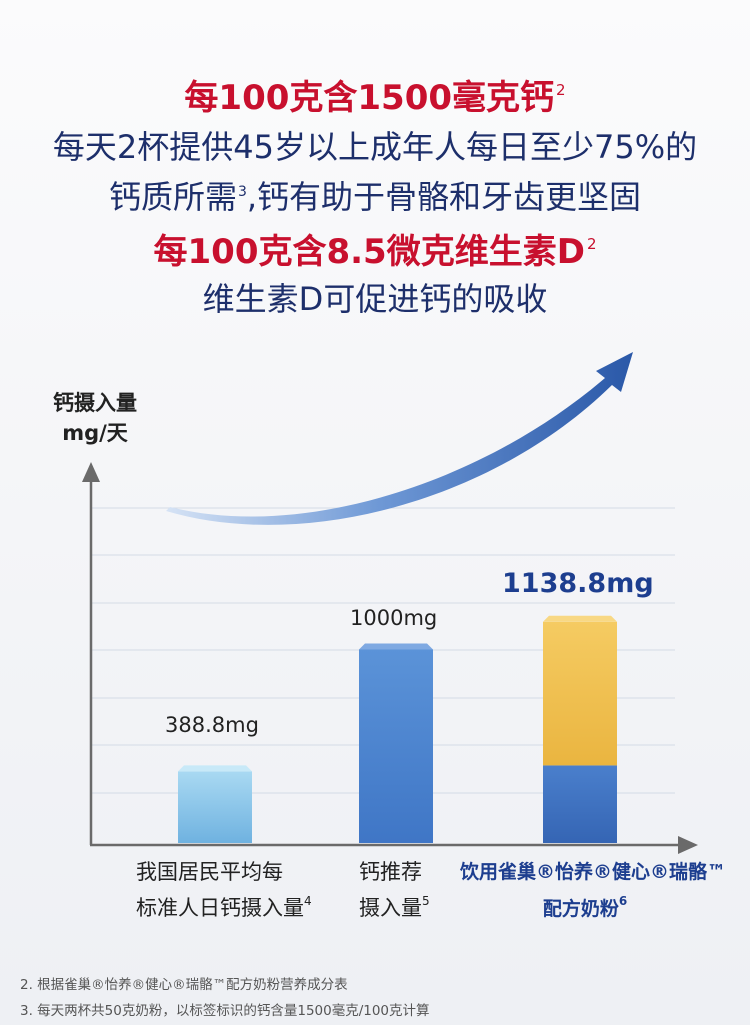  I want to click on value-label-formula-intake: 1138.8mg, so click(578, 583).